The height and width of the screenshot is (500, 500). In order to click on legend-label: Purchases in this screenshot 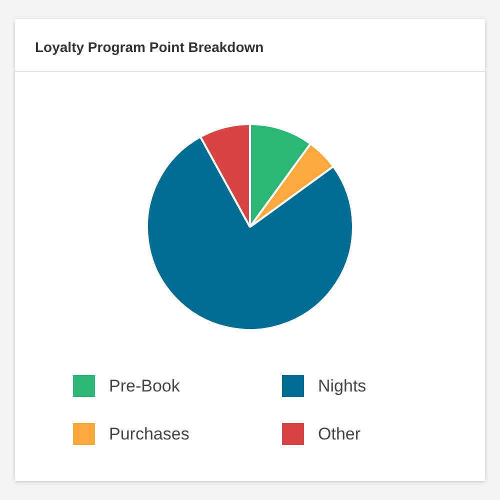, I will do `click(149, 434)`.